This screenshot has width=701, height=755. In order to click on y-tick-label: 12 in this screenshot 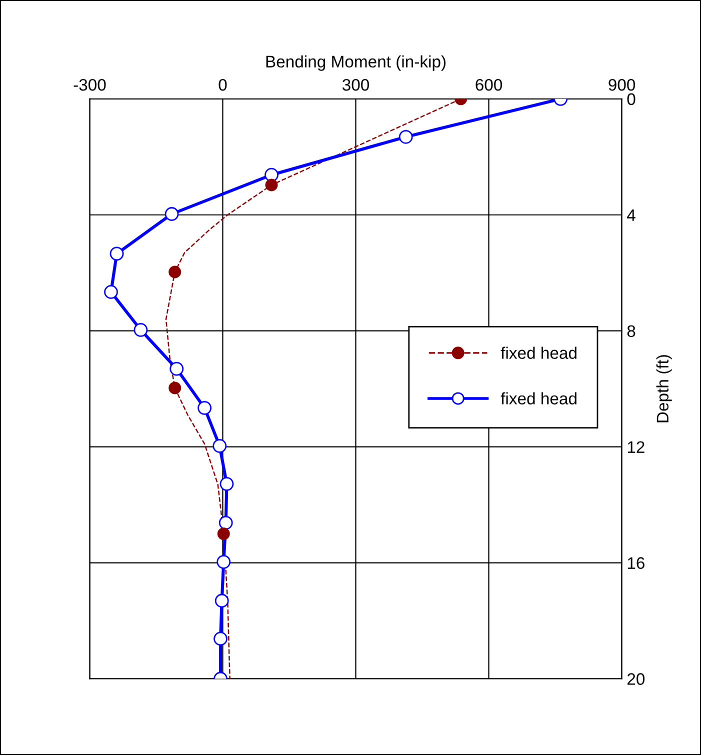, I will do `click(636, 447)`.